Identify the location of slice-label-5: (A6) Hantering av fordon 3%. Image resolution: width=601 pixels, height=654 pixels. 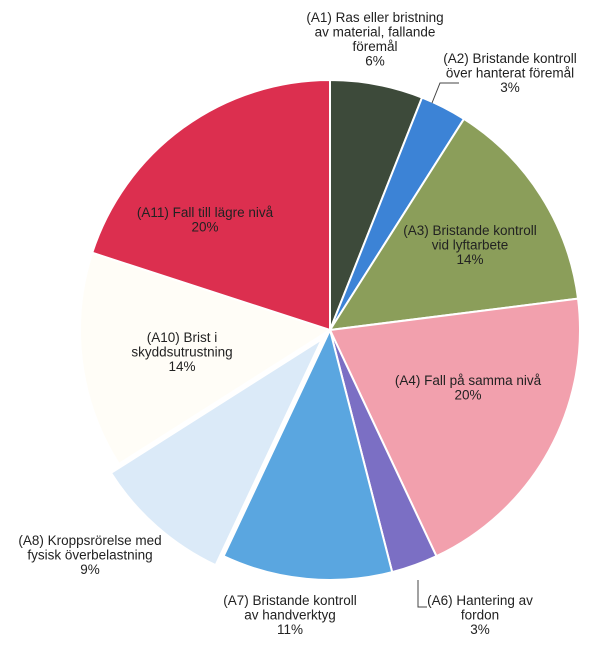
(480, 615).